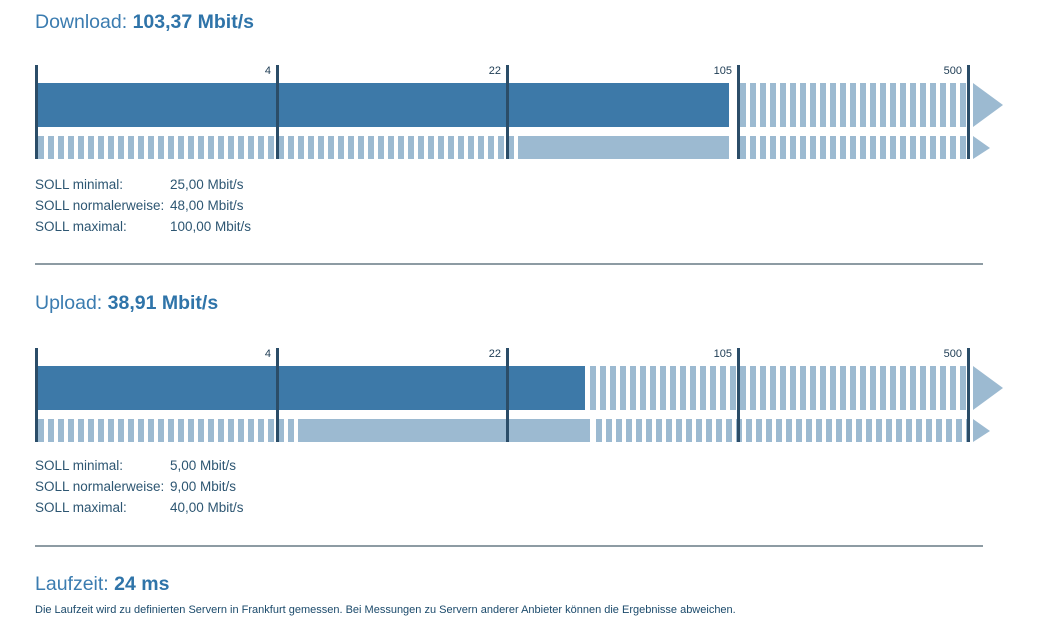 The width and height of the screenshot is (1037, 624). I want to click on soll-row-value: 25,00 Mbit/s, so click(207, 184).